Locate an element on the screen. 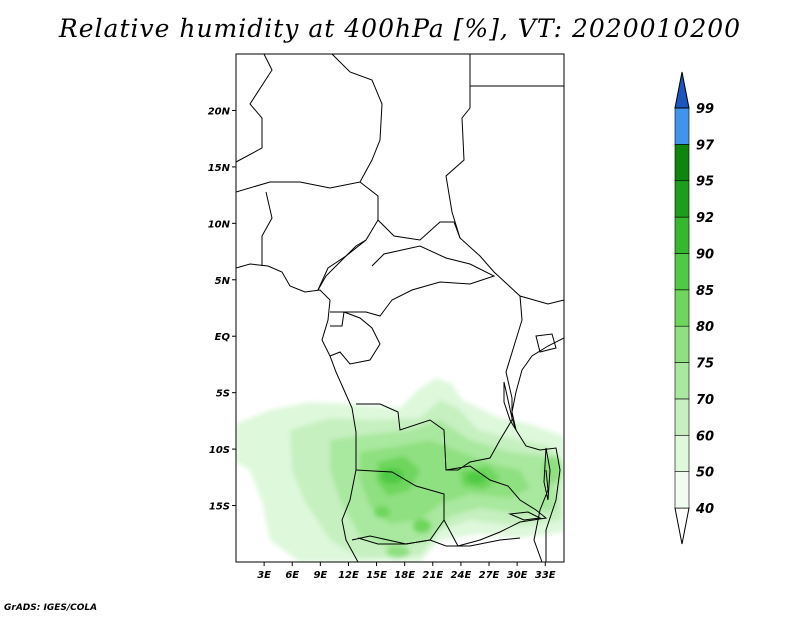  colorbar-label: 75 is located at coordinates (705, 364).